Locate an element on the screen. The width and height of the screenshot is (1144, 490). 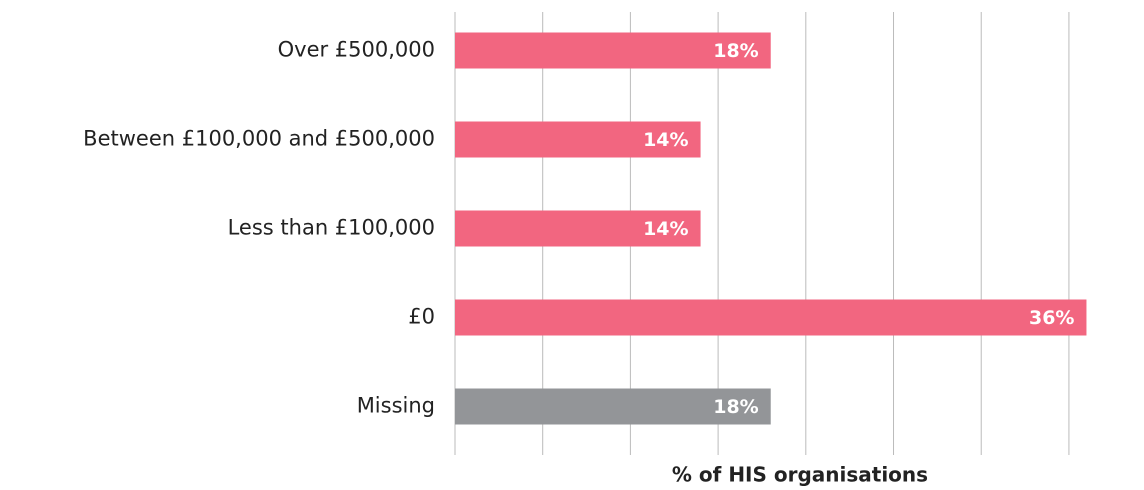
x-axis-label: % of HIS organisations is located at coordinates (800, 475).